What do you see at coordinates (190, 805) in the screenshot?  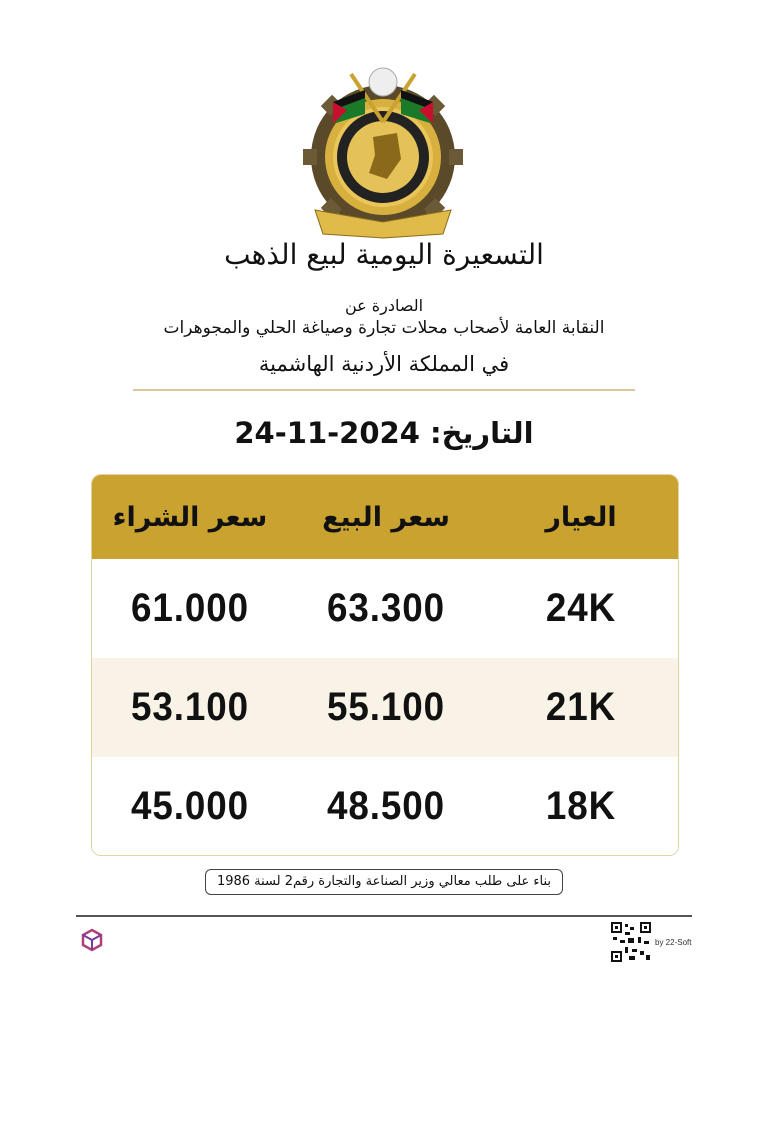 I see `buy-price-cell: 45.000` at bounding box center [190, 805].